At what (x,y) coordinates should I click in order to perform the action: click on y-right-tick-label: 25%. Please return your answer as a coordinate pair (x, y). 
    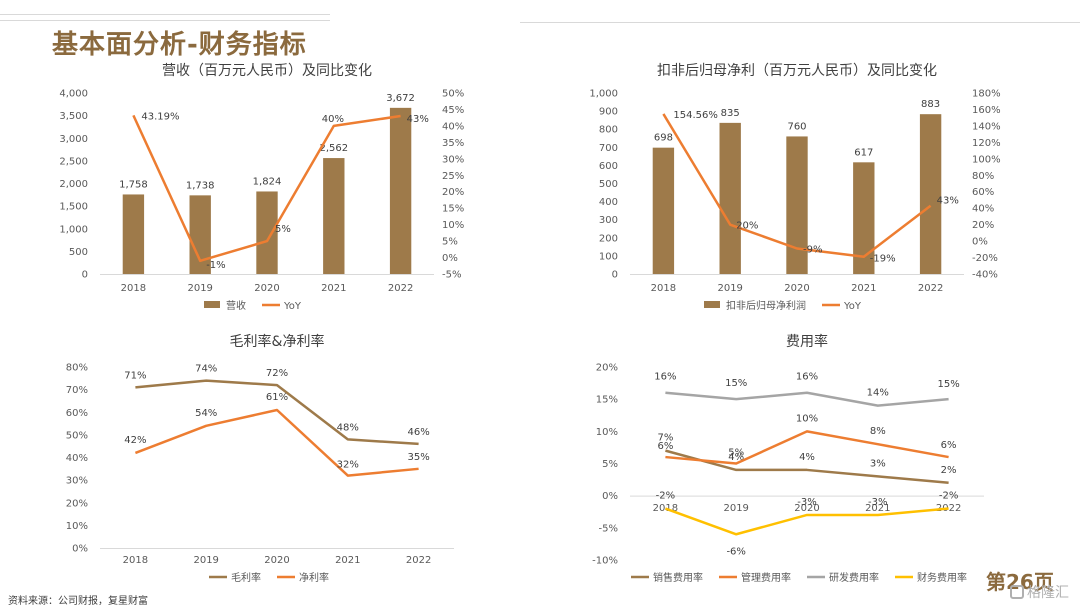
    Looking at the image, I should click on (453, 176).